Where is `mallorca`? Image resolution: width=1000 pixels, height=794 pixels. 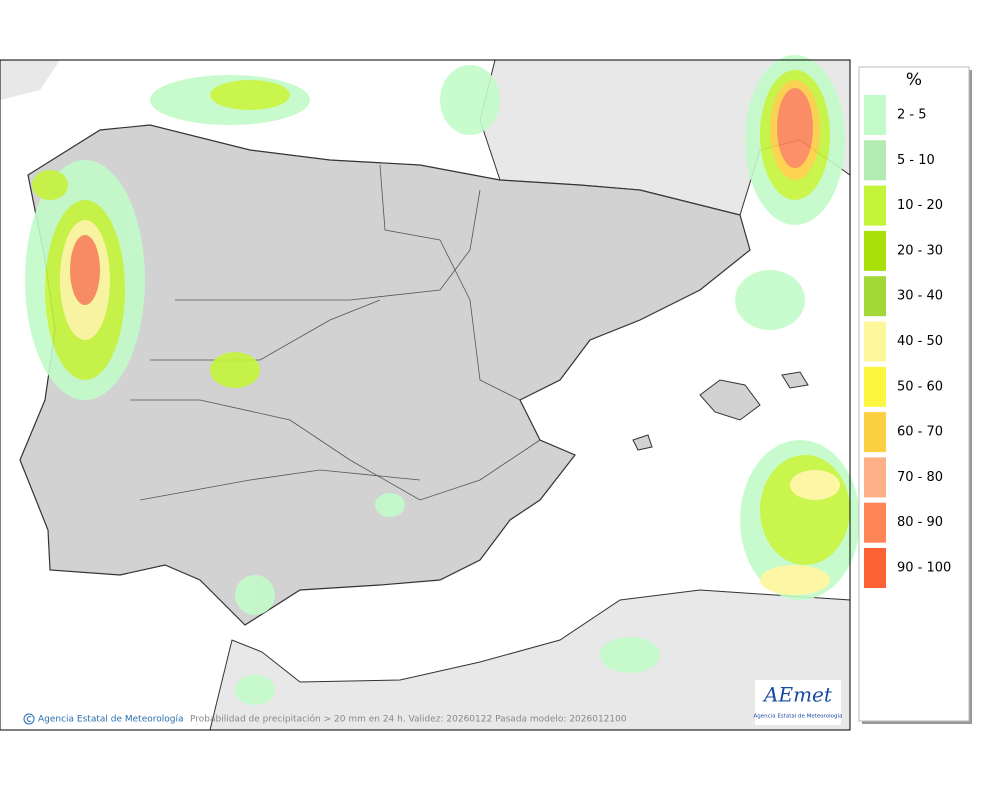
mallorca is located at coordinates (730, 400).